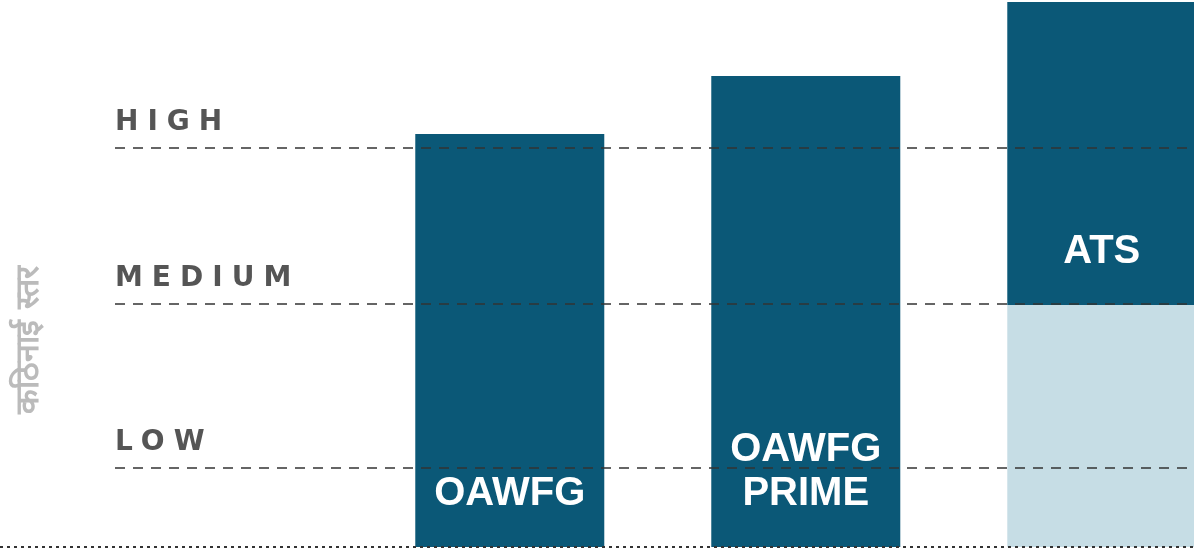 The height and width of the screenshot is (550, 1194). Describe the element at coordinates (164, 440) in the screenshot. I see `ref-line-label: LOW` at that location.